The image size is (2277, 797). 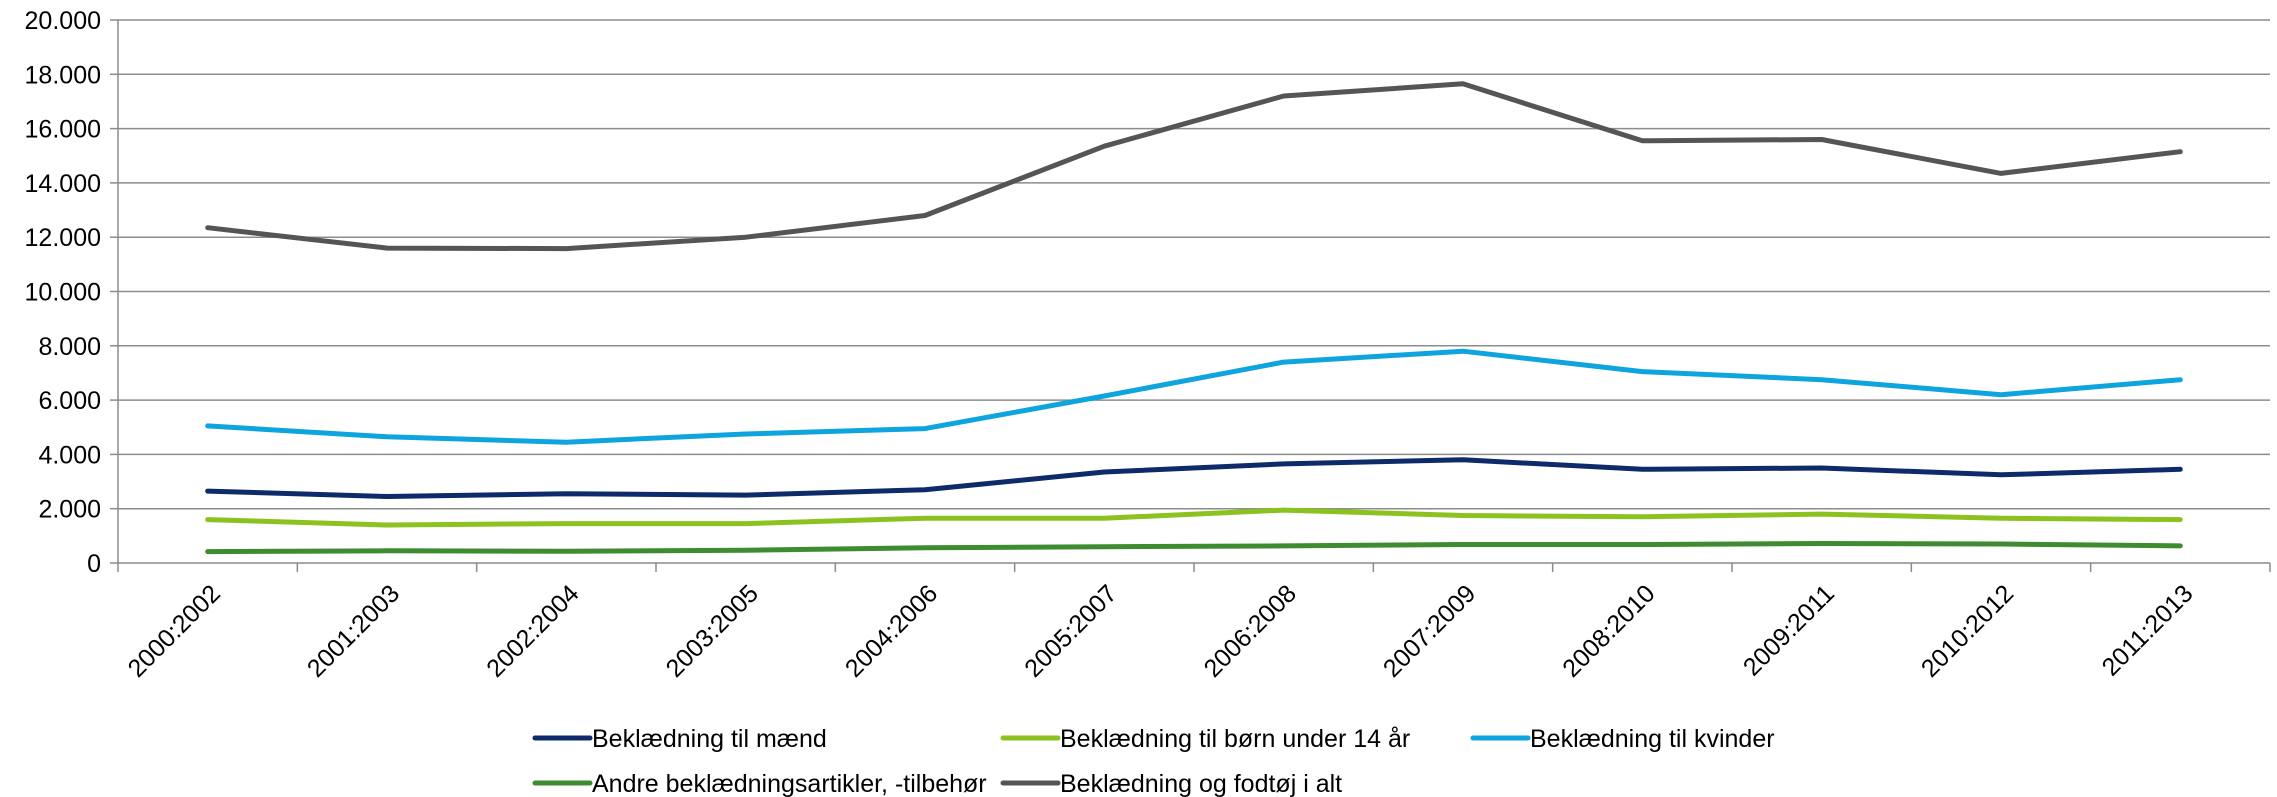 I want to click on legend-item: Beklædning og fodtøj i alt, so click(x=1171, y=783).